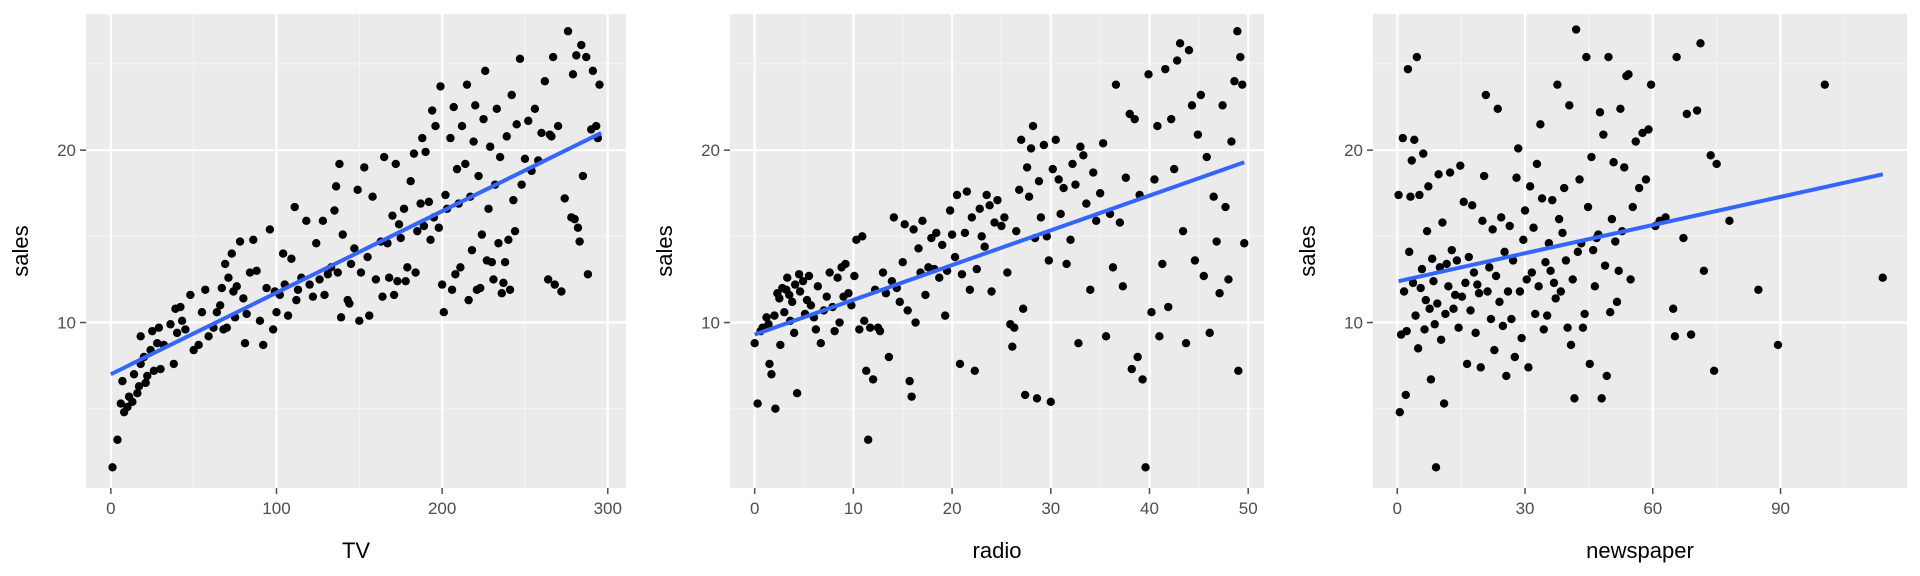 The width and height of the screenshot is (1920, 576). I want to click on newspaper-y-tick-label: 20, so click(1353, 150).